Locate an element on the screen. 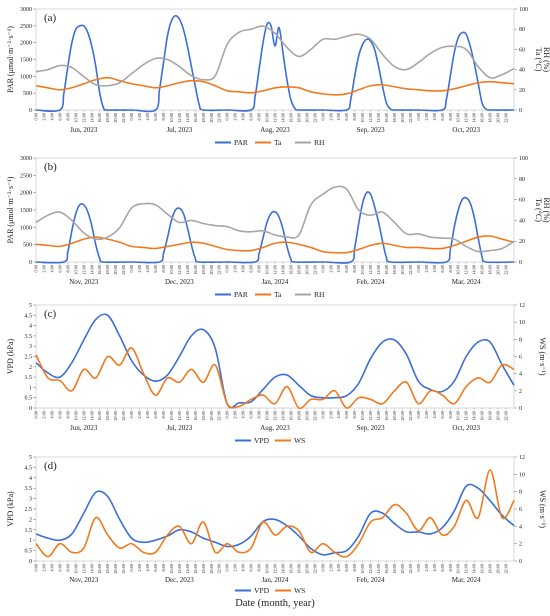 The height and width of the screenshot is (616, 550). x-axis-title: Date (month, year) is located at coordinates (275, 603).